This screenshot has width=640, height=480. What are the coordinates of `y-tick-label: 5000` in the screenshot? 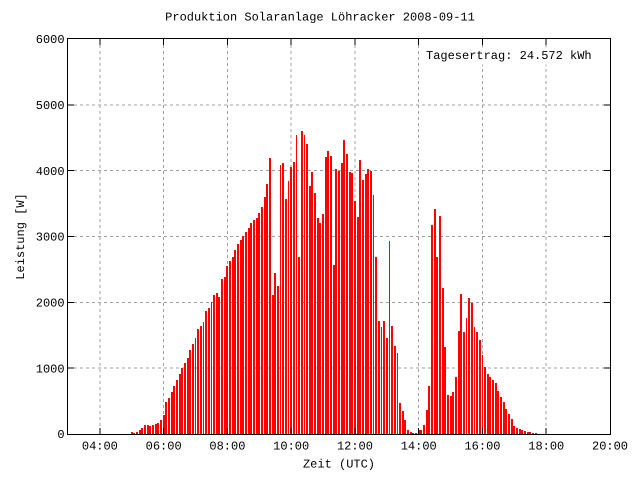 It's located at (50, 106).